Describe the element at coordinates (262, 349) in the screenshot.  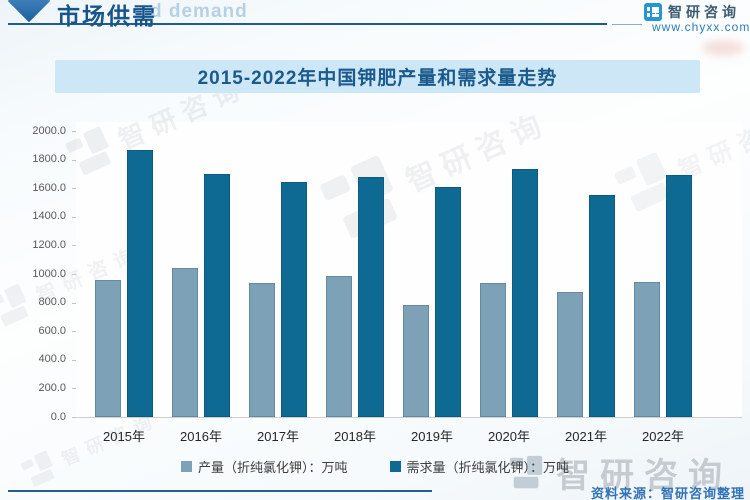
I see `bar-series1-2017年` at that location.